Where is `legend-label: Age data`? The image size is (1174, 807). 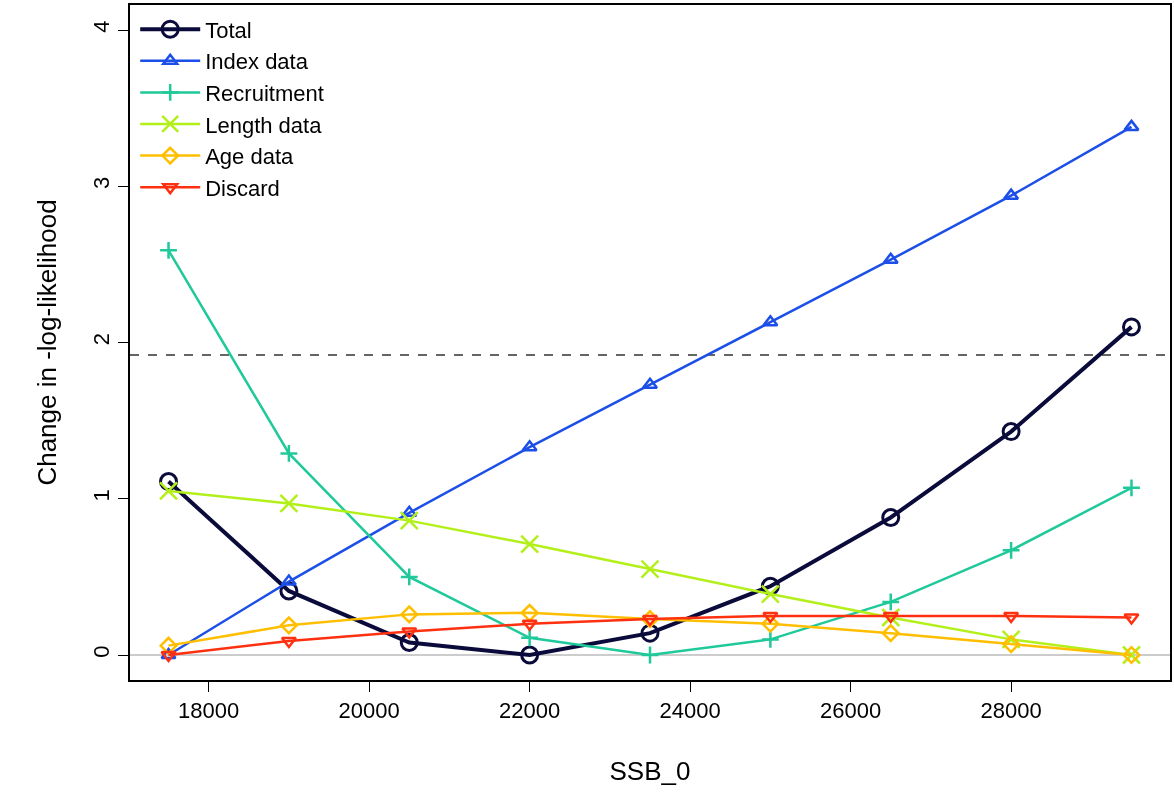 legend-label: Age data is located at coordinates (250, 157).